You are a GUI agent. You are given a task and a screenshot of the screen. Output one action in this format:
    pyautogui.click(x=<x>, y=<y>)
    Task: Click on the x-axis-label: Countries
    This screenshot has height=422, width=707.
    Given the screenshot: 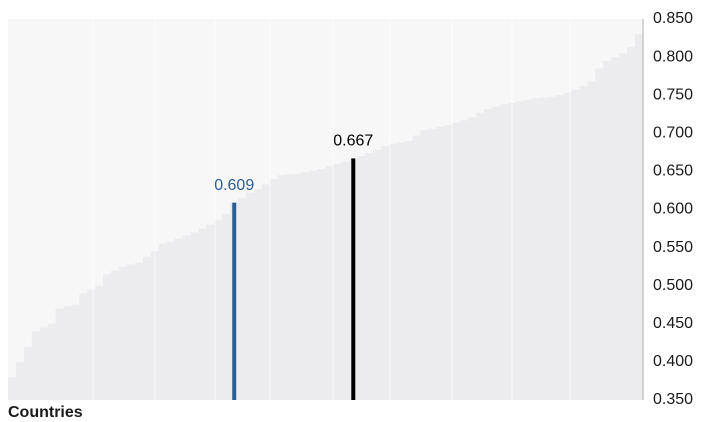 What is the action you would take?
    pyautogui.click(x=45, y=412)
    